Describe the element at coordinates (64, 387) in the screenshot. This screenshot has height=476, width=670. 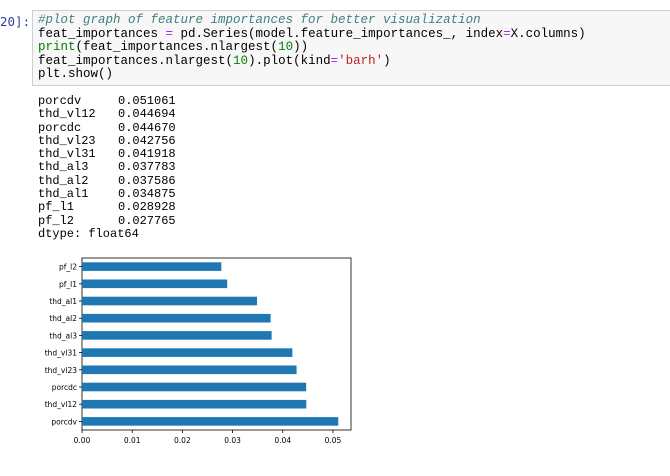
I see `y-tick-label: porcdc` at that location.